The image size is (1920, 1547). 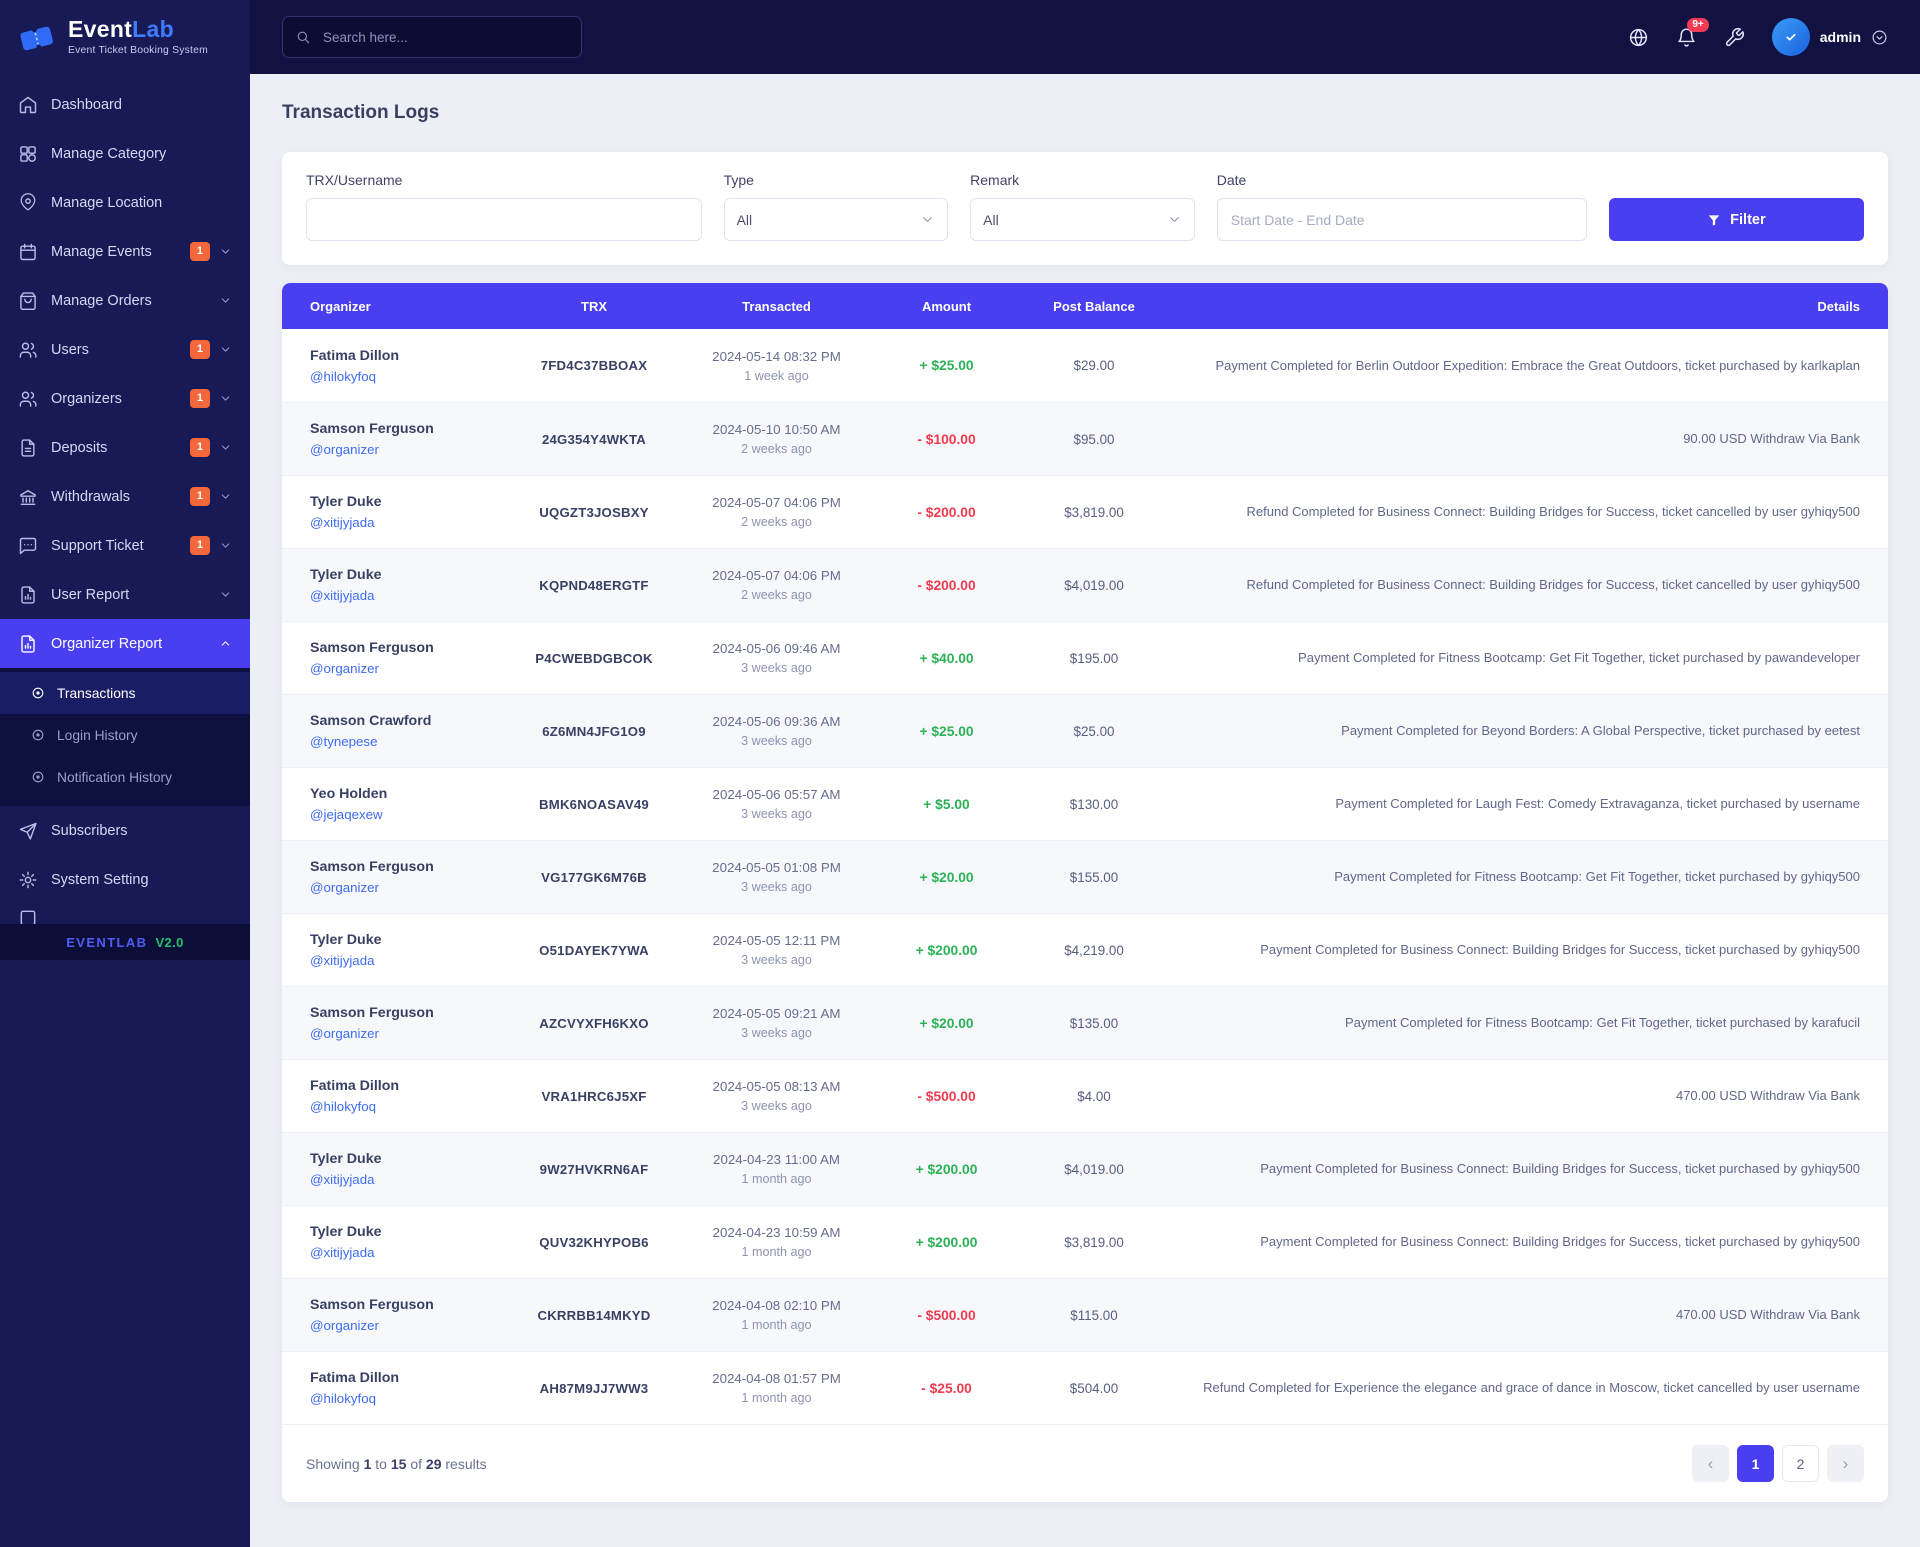 What do you see at coordinates (125, 594) in the screenshot?
I see `sidebar-item-user-report: User Report` at bounding box center [125, 594].